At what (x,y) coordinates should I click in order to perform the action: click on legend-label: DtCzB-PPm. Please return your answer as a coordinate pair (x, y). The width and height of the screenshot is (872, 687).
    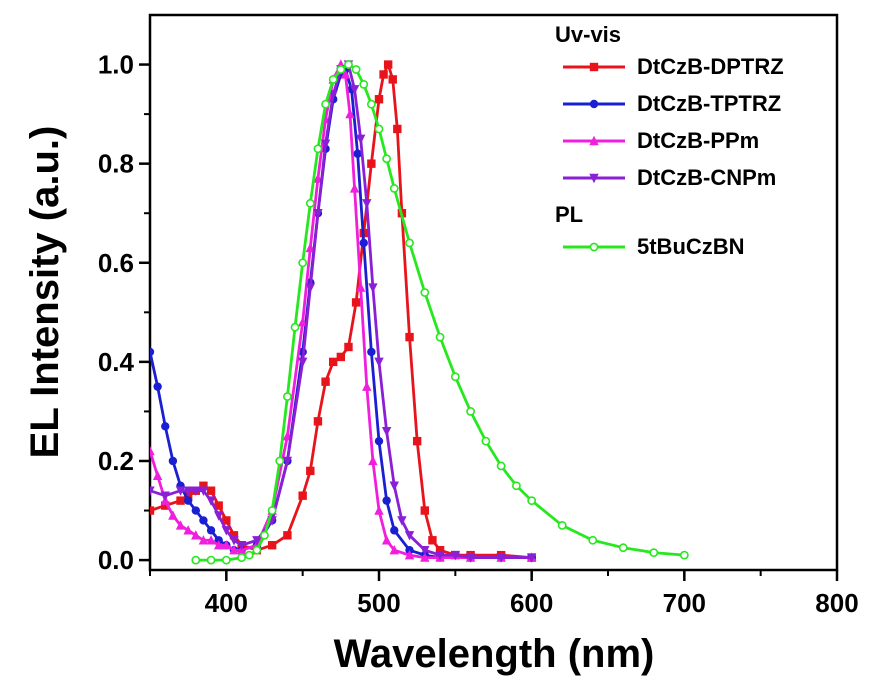
    Looking at the image, I should click on (698, 140).